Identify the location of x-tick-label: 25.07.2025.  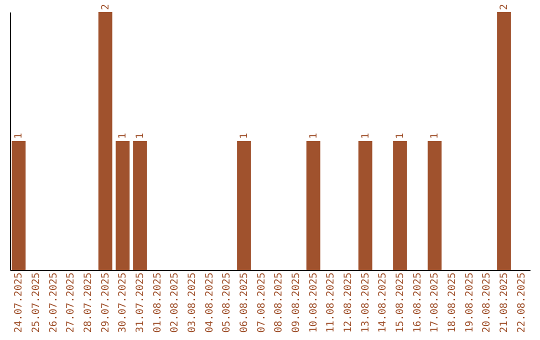
(36, 302).